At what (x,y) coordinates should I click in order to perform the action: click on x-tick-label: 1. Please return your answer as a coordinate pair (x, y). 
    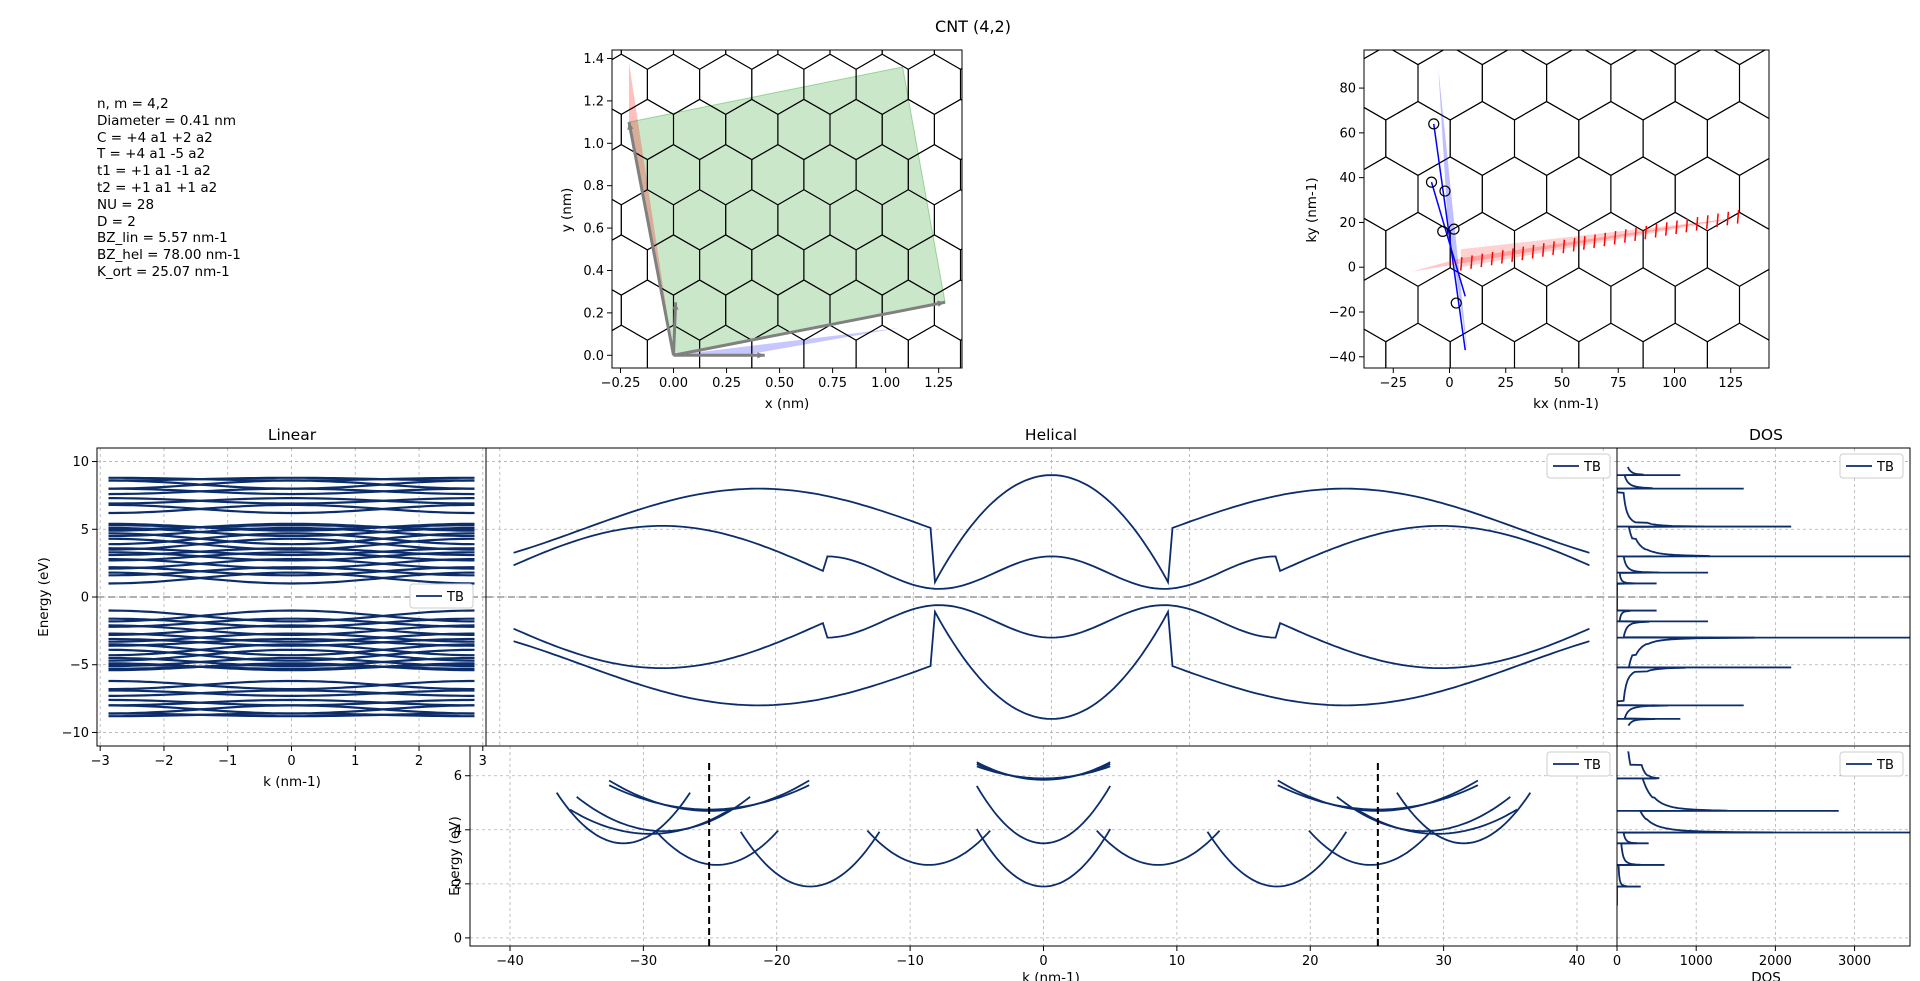
    Looking at the image, I should click on (355, 761).